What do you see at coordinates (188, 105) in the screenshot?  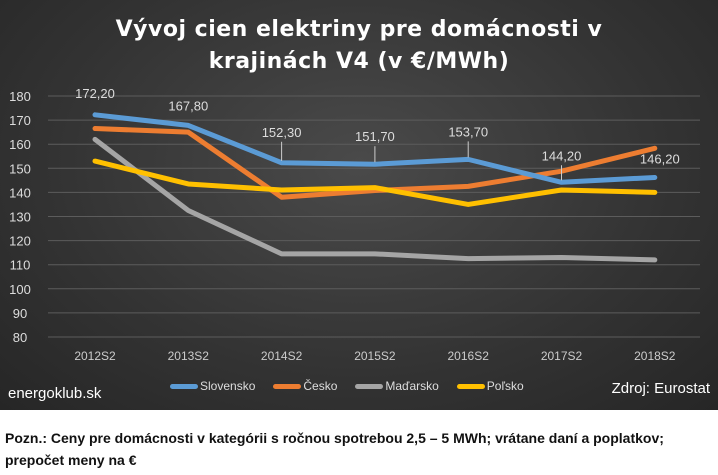 I see `data-label: 167,80` at bounding box center [188, 105].